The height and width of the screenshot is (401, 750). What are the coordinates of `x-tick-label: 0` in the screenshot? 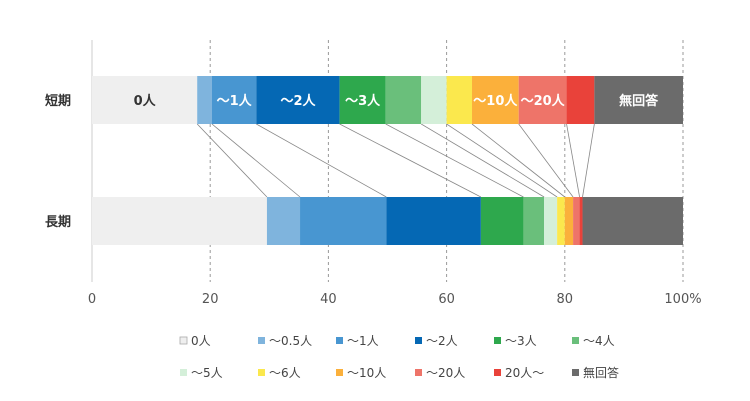 It's located at (92, 299).